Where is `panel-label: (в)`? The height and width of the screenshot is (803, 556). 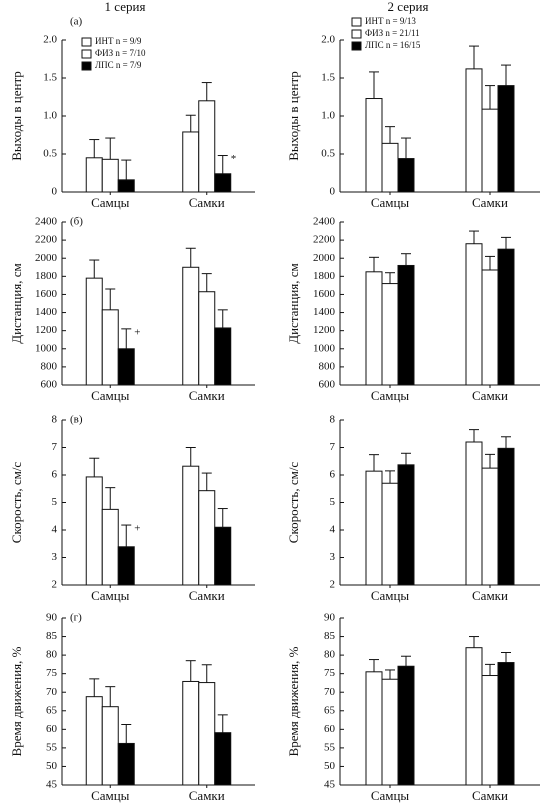
panel-label: (в) is located at coordinates (76, 420).